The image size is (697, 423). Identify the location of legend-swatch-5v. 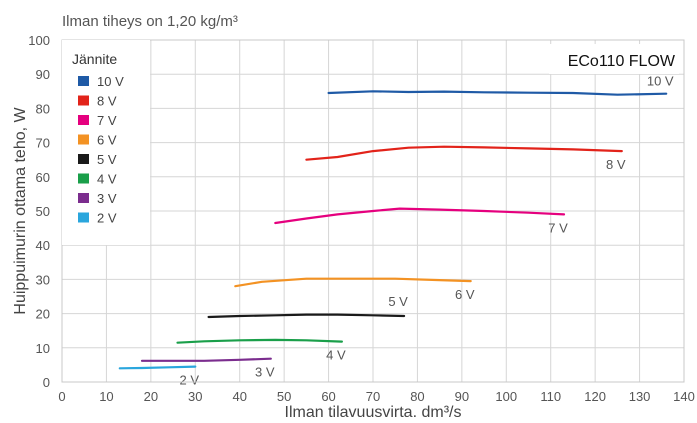
(83, 159).